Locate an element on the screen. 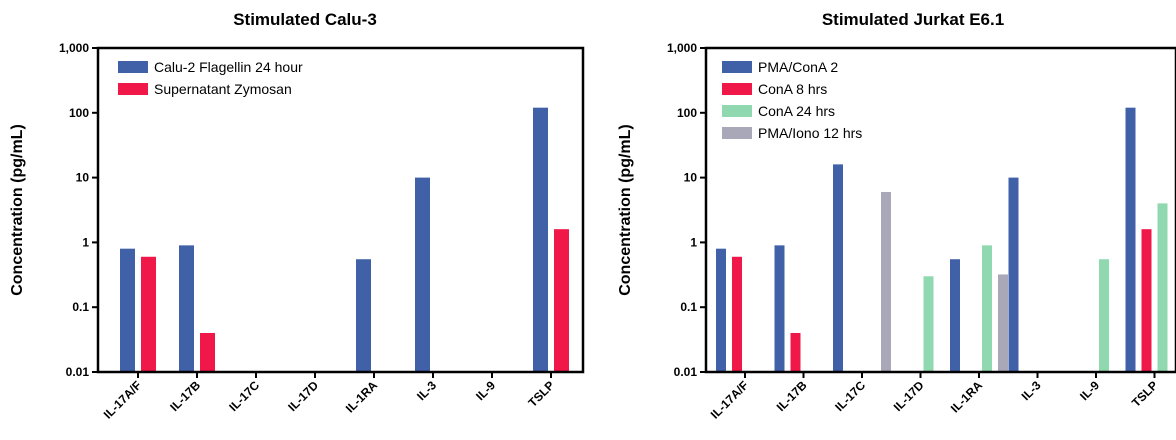 This screenshot has height=440, width=1176. legend-label: ConA 8 hrs is located at coordinates (792, 89).